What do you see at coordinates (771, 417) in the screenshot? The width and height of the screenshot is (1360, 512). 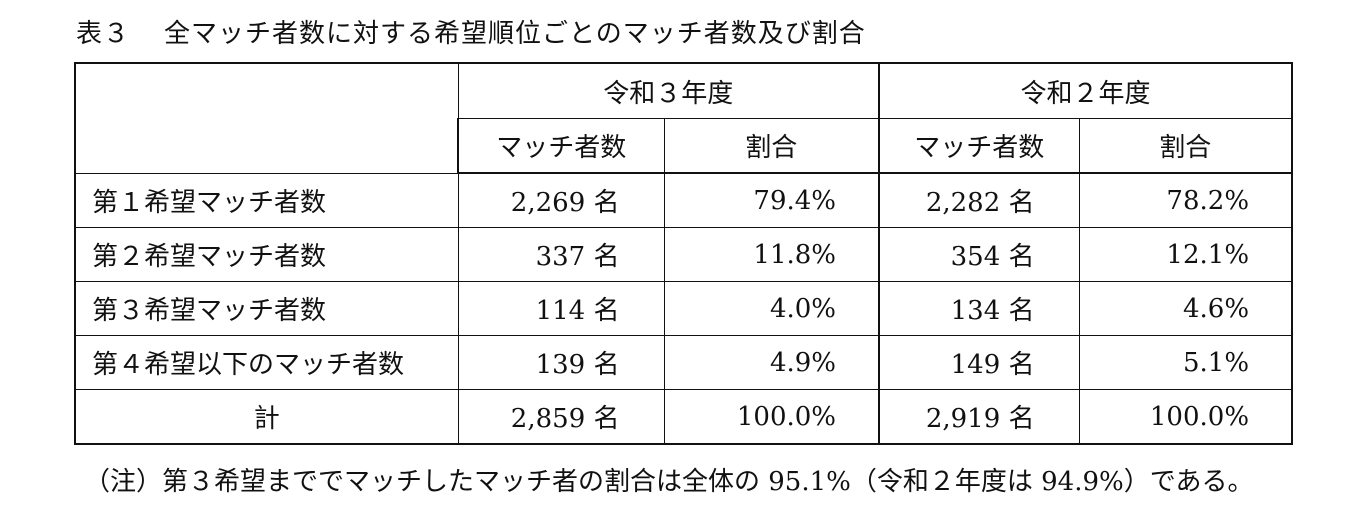 I see `r3-total-ratio: 100.0%` at bounding box center [771, 417].